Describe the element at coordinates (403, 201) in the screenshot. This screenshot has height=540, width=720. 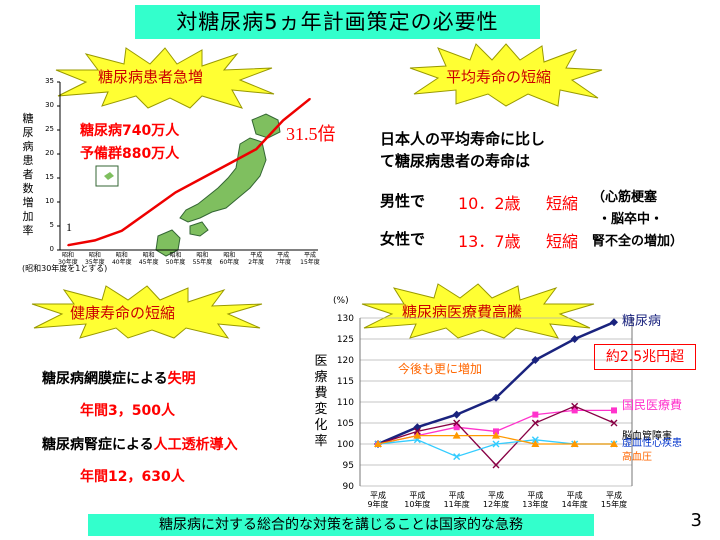
I see `male-label: 男性で` at that location.